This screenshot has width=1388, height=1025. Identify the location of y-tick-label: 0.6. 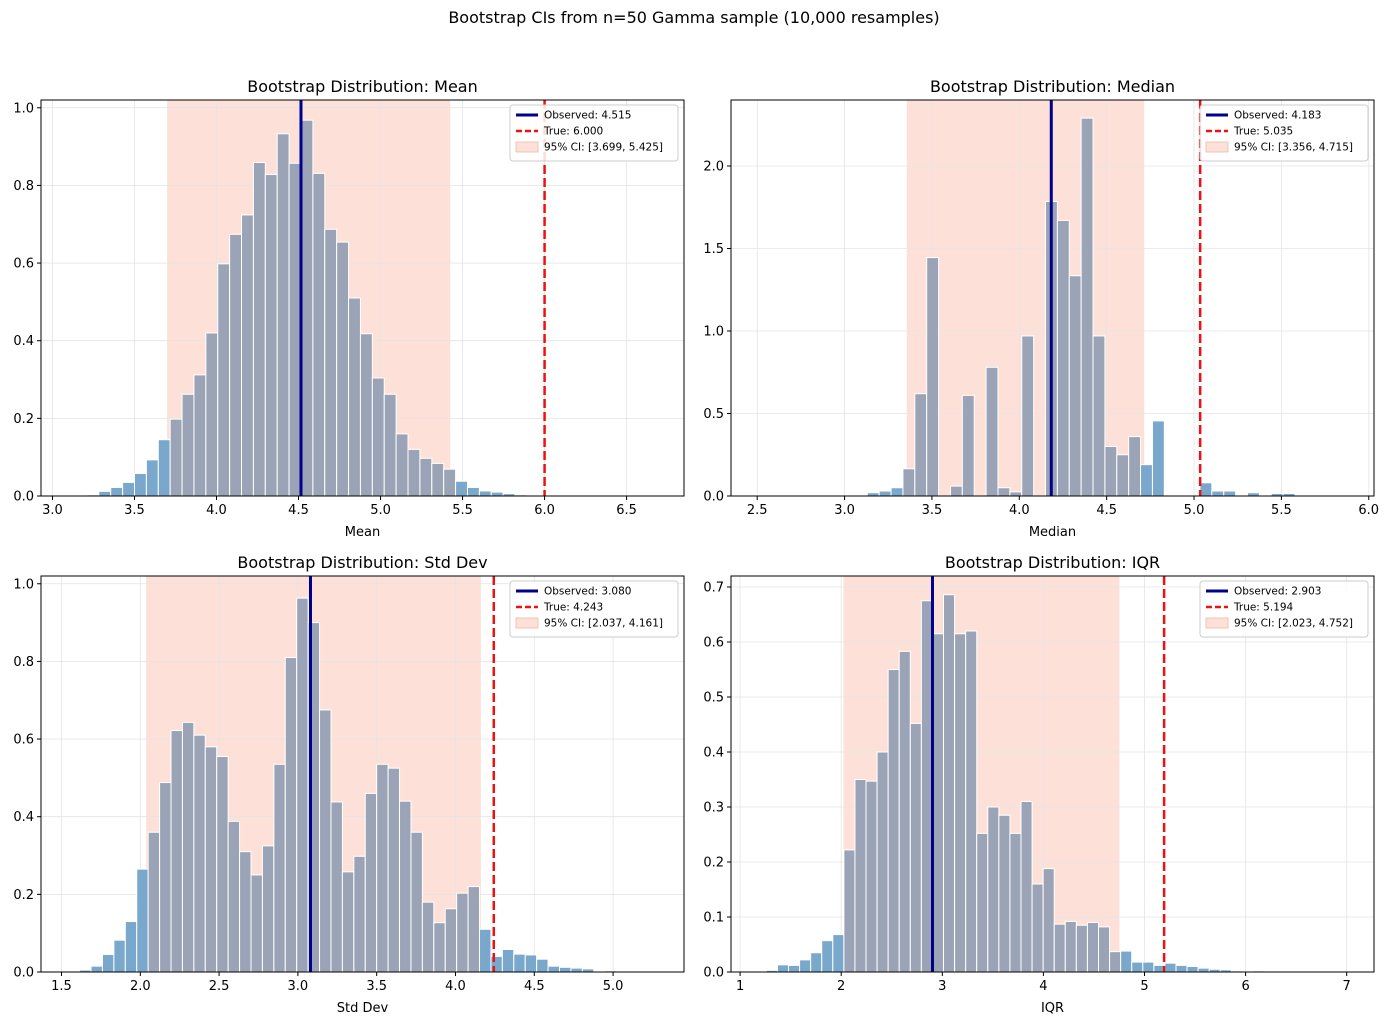
(23, 264).